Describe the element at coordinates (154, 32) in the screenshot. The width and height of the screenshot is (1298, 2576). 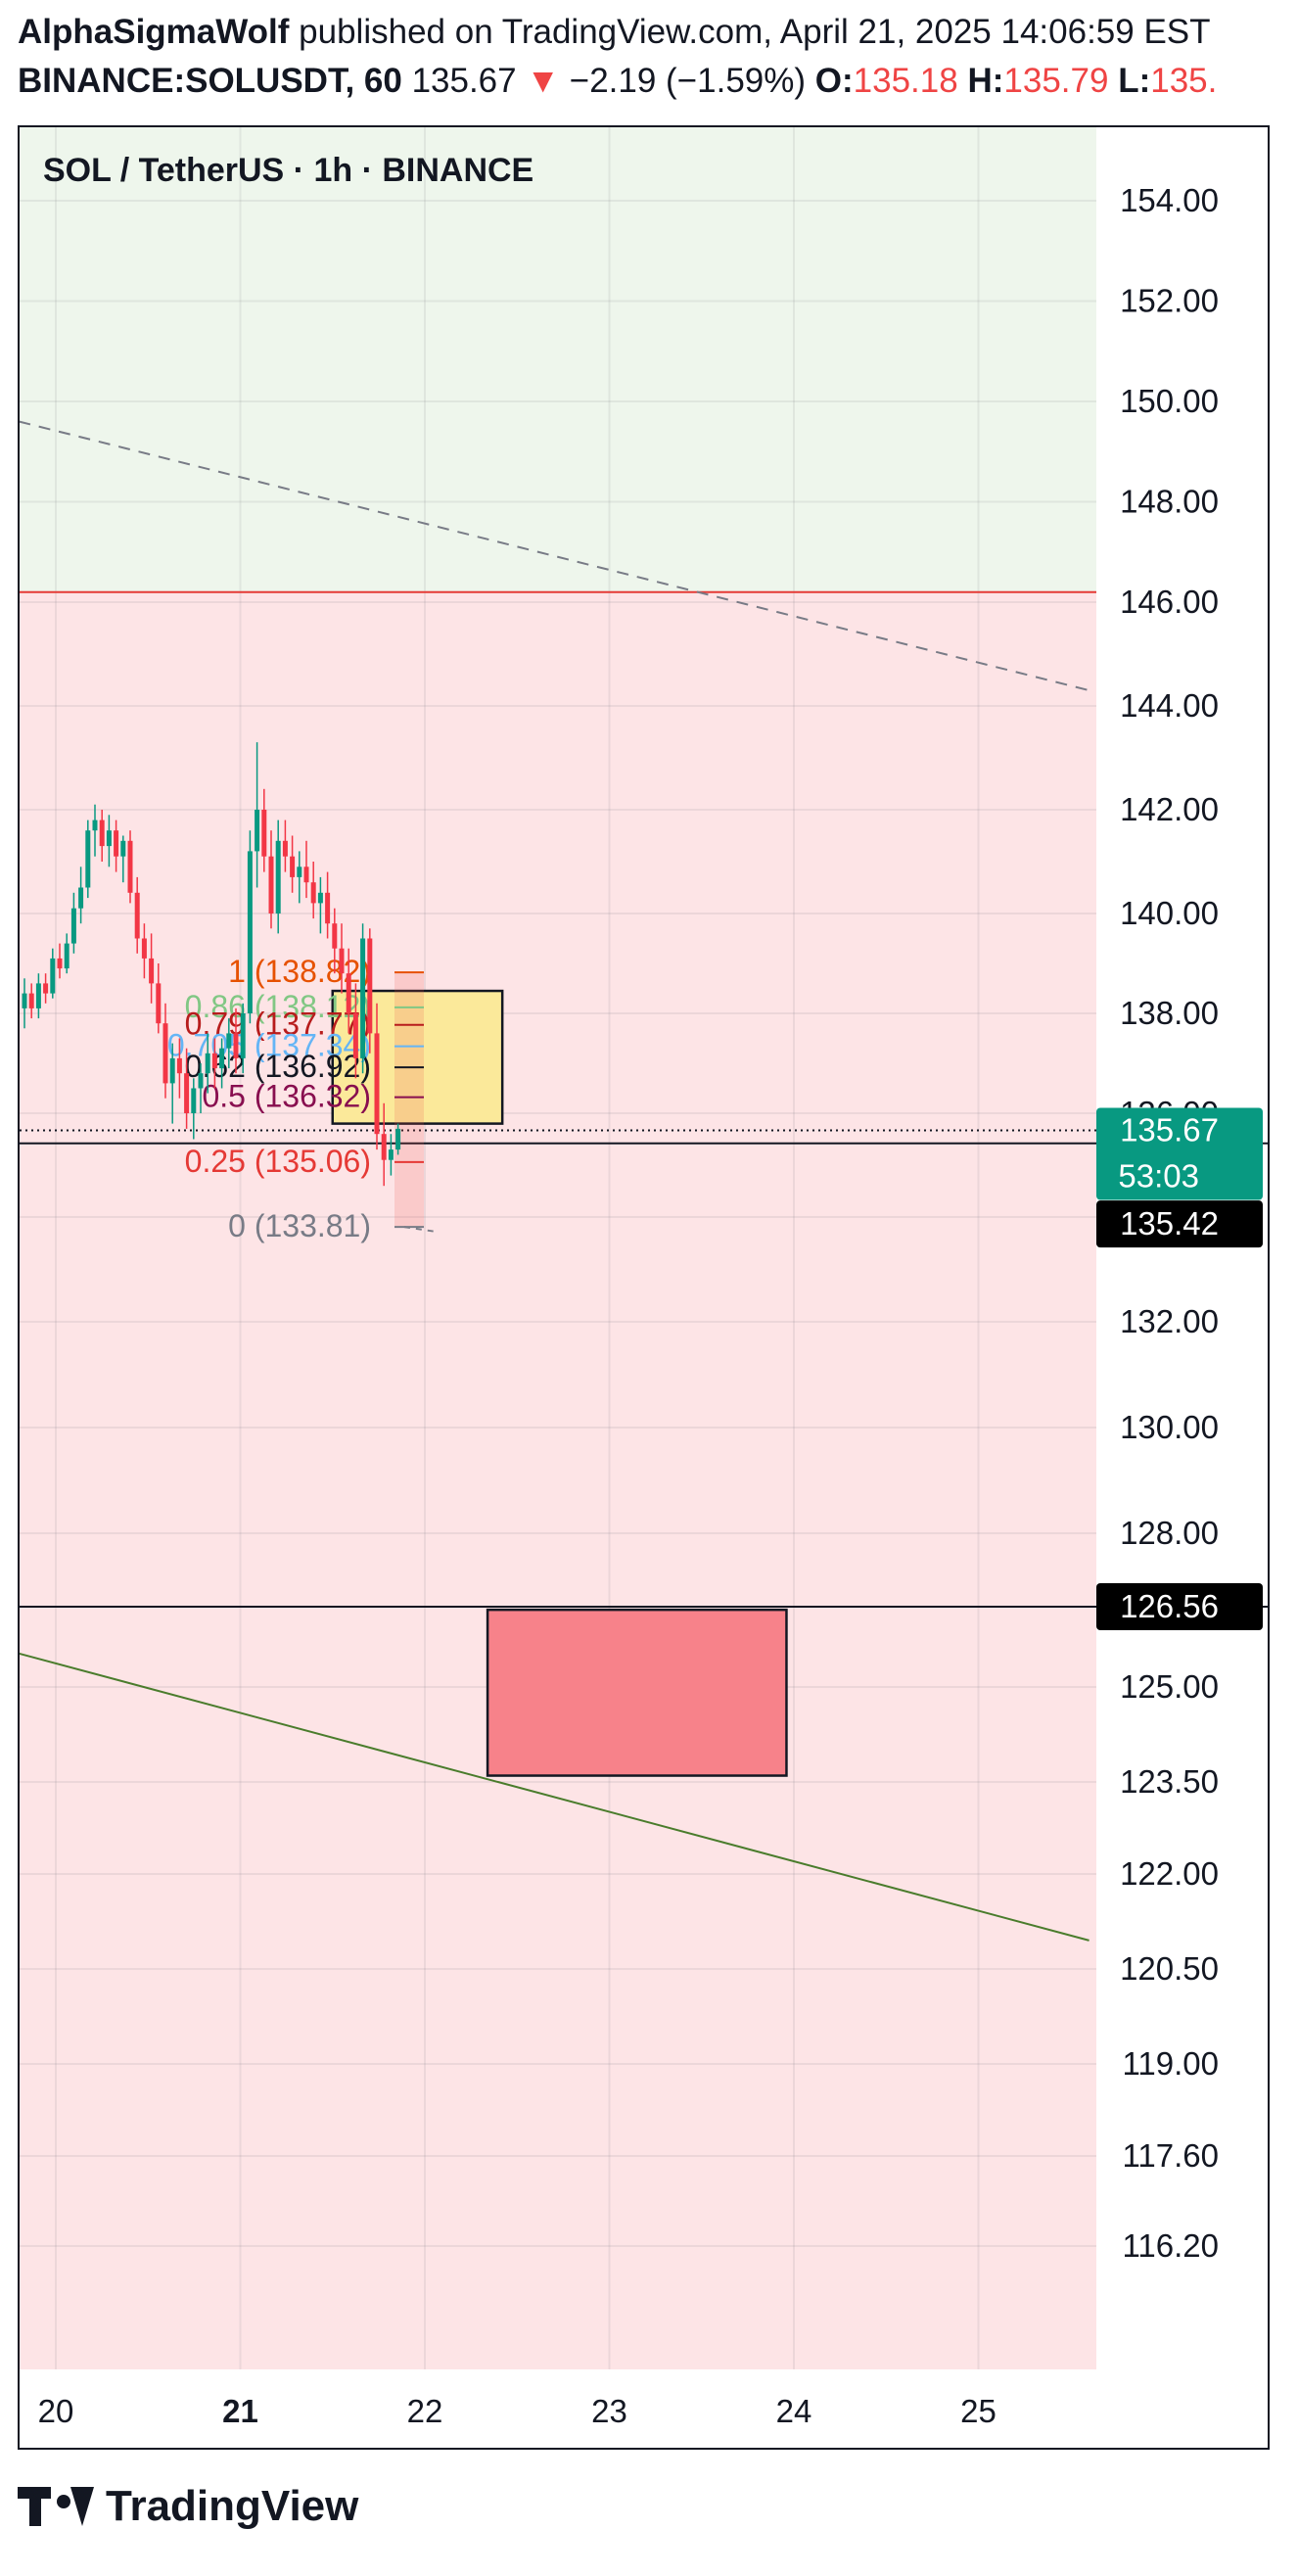
I see `publisher-name: AlphaSigmaWolf` at that location.